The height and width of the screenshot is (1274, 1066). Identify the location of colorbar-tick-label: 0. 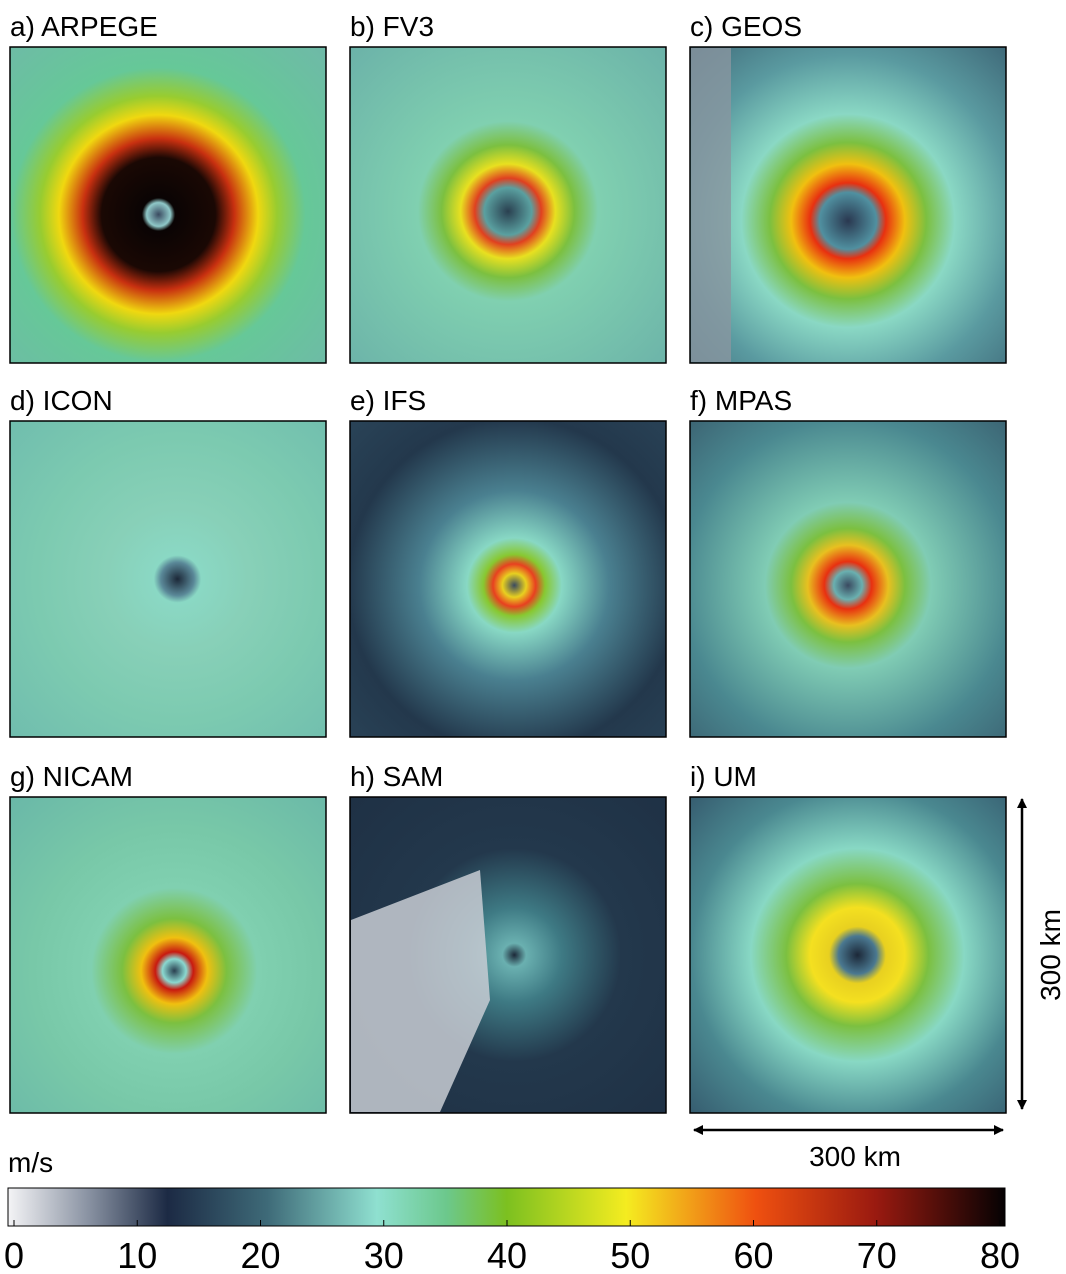
(14, 1254).